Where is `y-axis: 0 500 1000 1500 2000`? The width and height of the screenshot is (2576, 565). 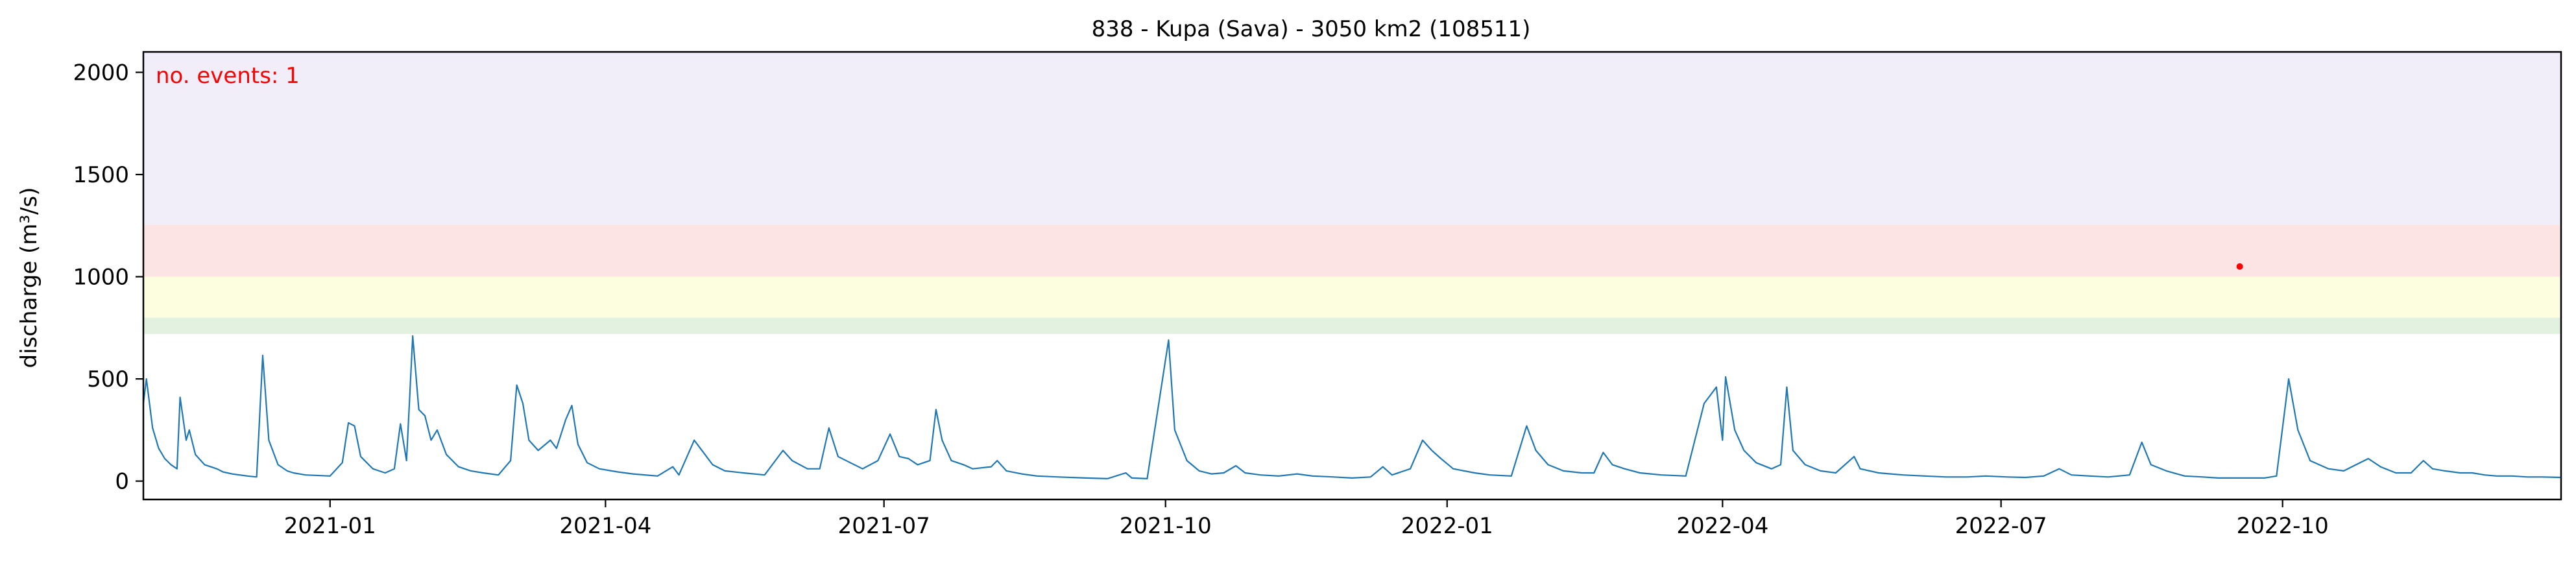 y-axis: 0 500 1000 1500 2000 is located at coordinates (108, 277).